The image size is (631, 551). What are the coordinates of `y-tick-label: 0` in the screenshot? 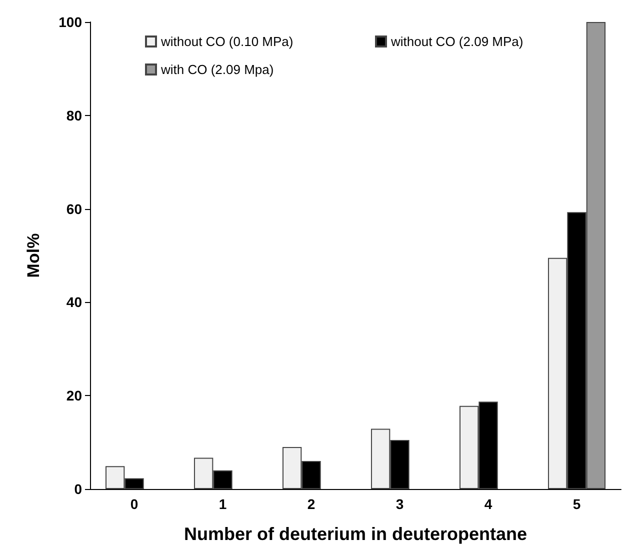 It's located at (78, 489).